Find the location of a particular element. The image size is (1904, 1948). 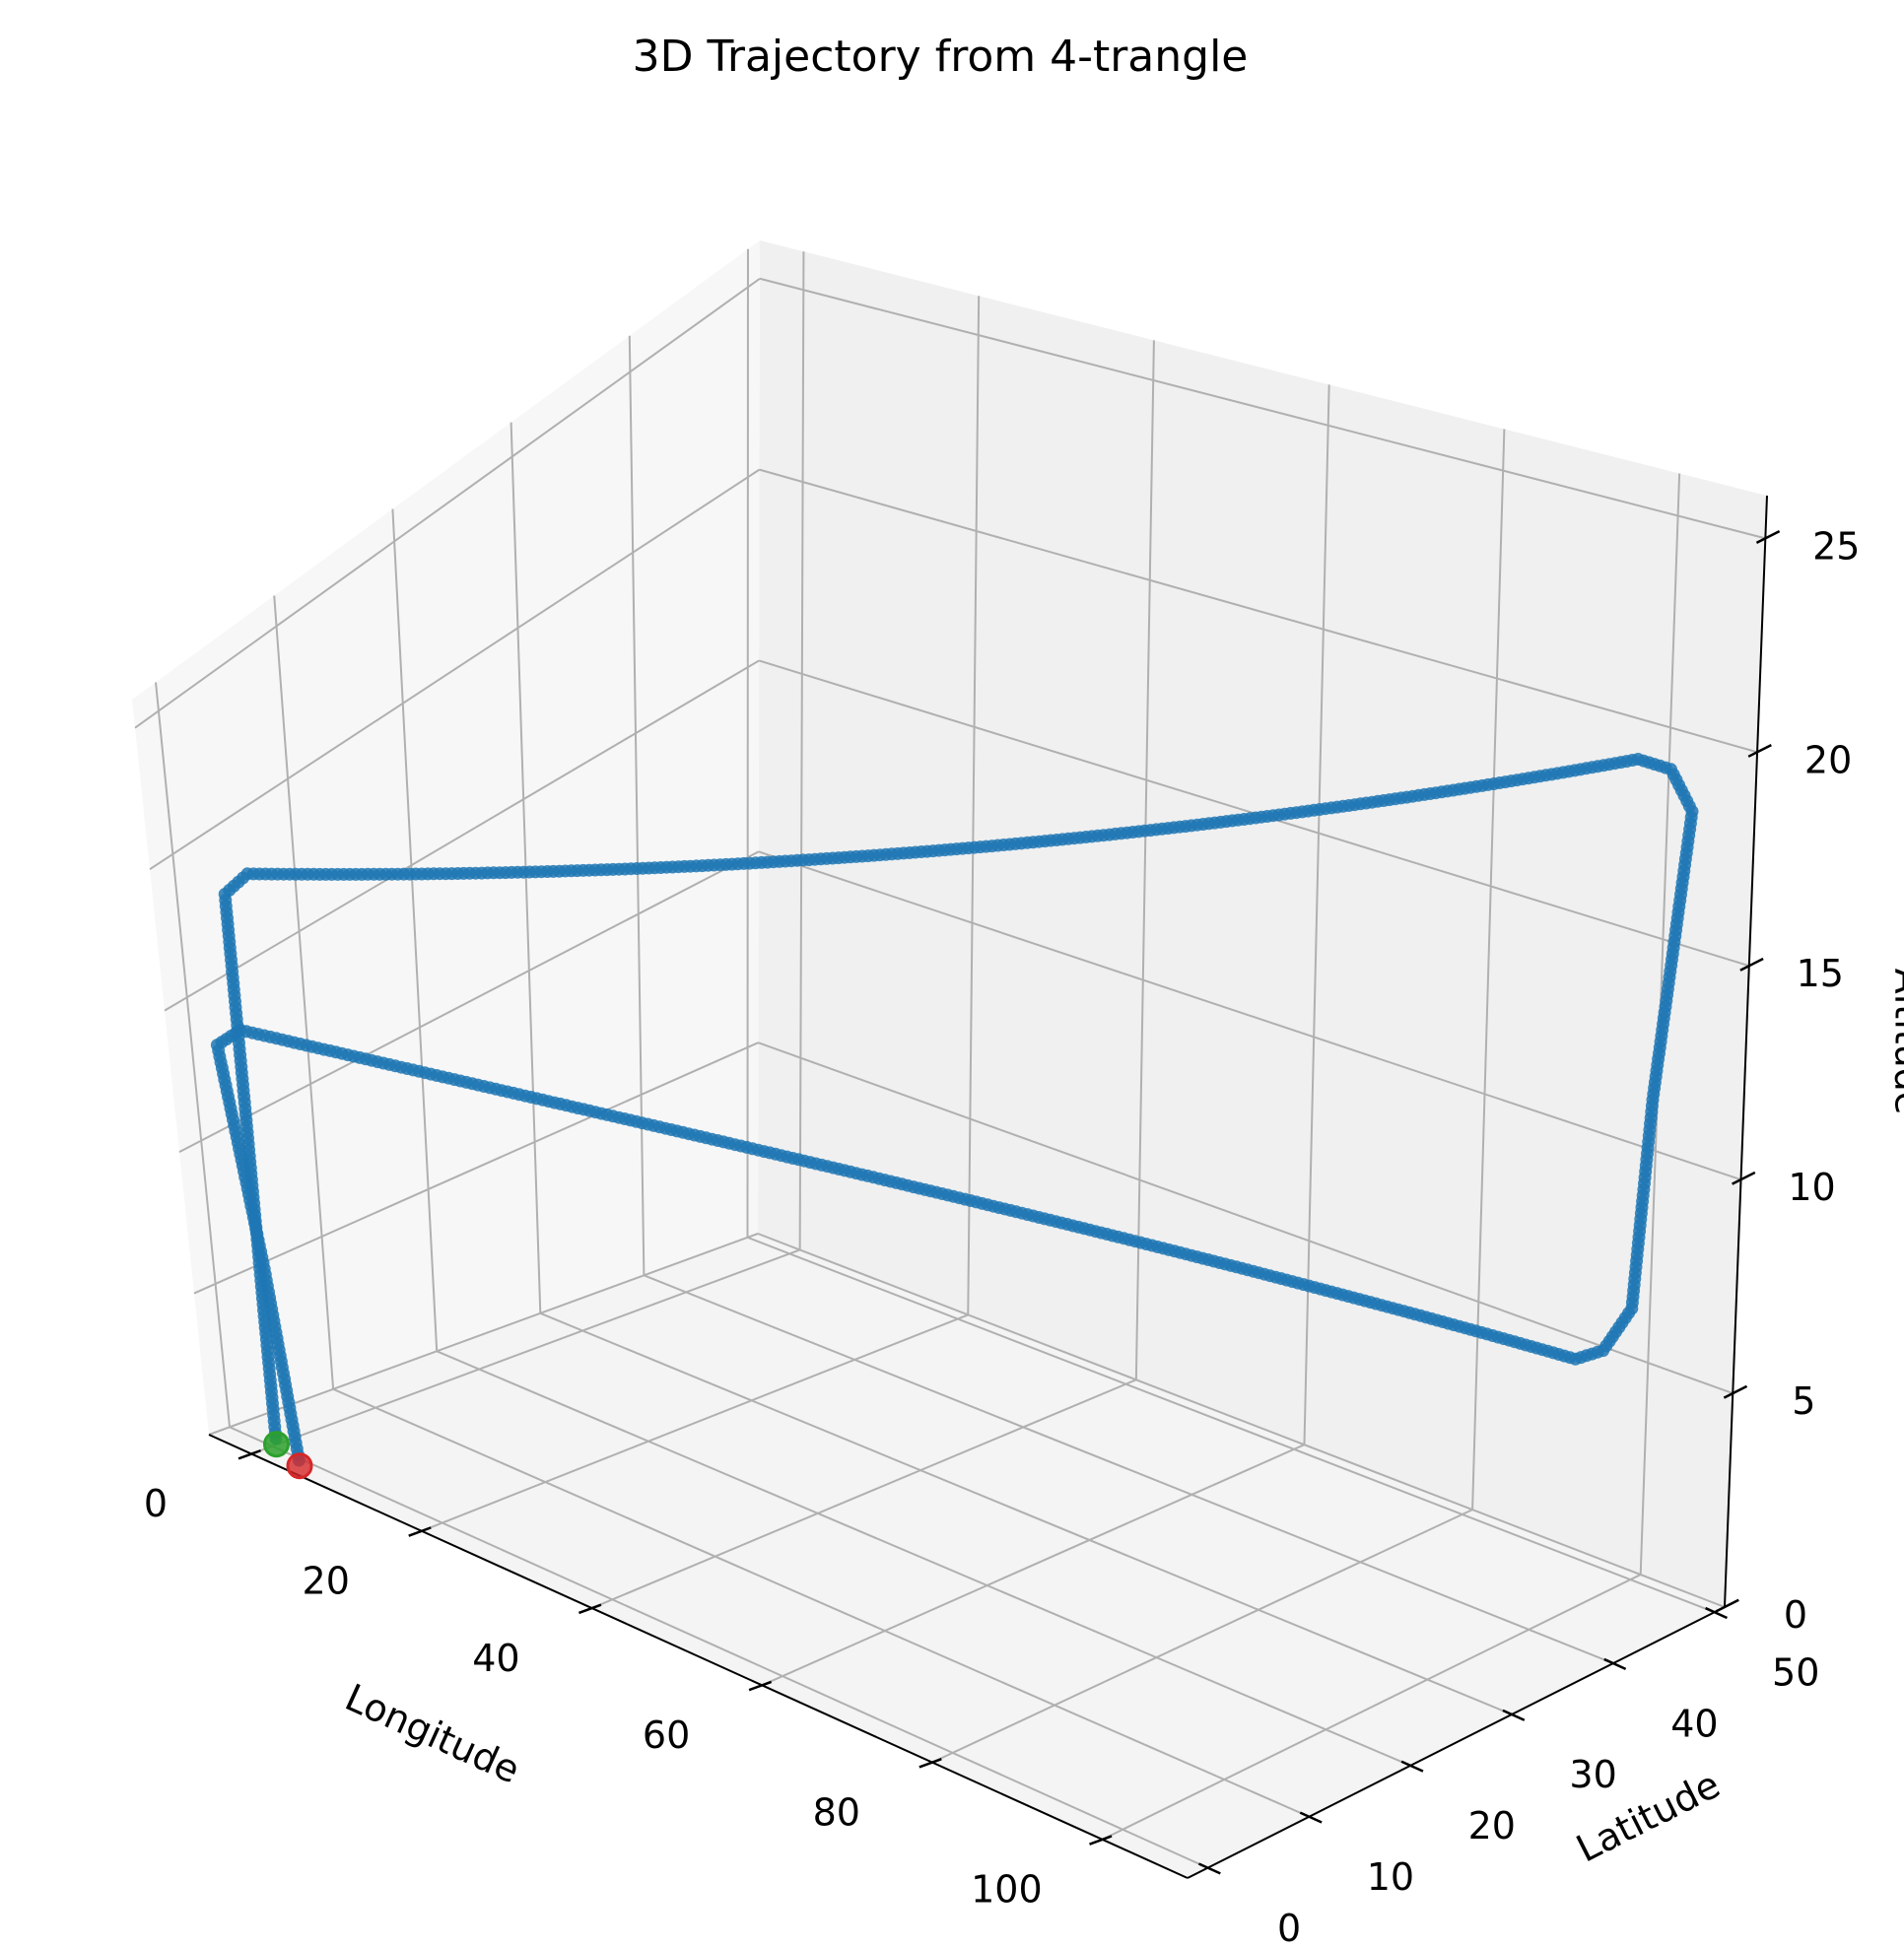

x-tick-label: 100 is located at coordinates (1007, 1890).